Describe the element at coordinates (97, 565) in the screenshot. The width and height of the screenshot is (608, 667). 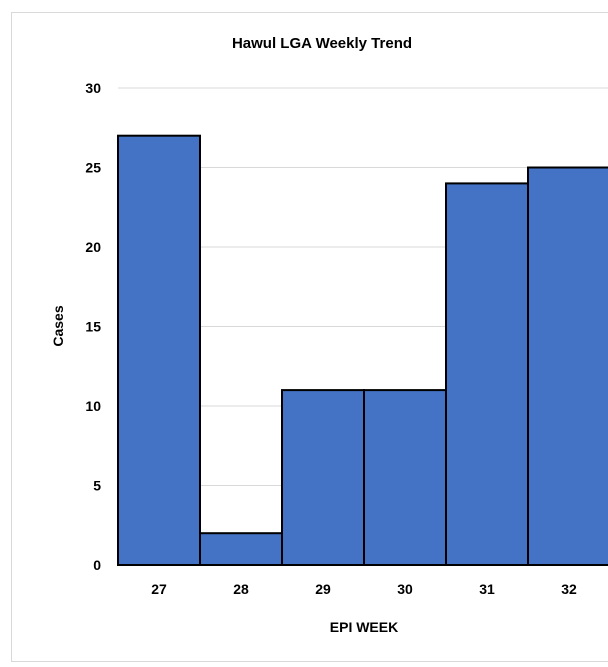
I see `y-tick-label: 0` at that location.